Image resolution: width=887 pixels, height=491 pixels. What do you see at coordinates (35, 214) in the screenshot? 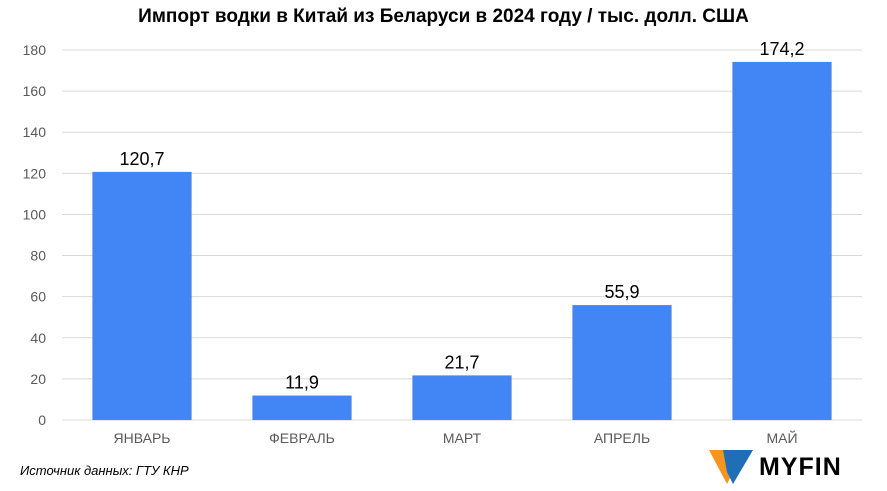
I see `y-tick-label: 100` at bounding box center [35, 214].